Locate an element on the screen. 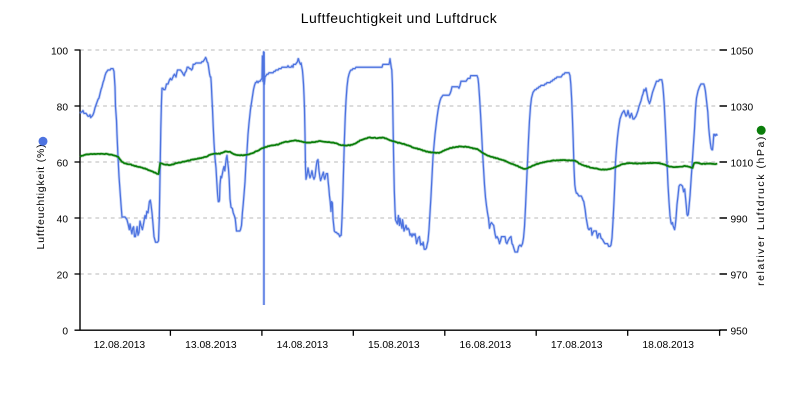 The width and height of the screenshot is (800, 400). svg-text: 1050 is located at coordinates (742, 52).